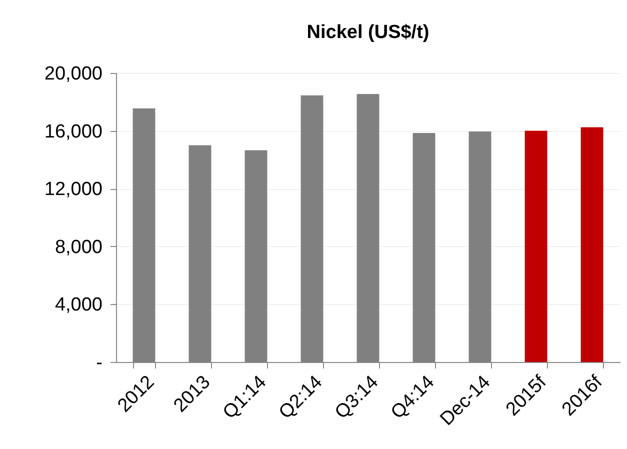 The image size is (627, 449). I want to click on y-tick-label: 12,000, so click(73, 189).